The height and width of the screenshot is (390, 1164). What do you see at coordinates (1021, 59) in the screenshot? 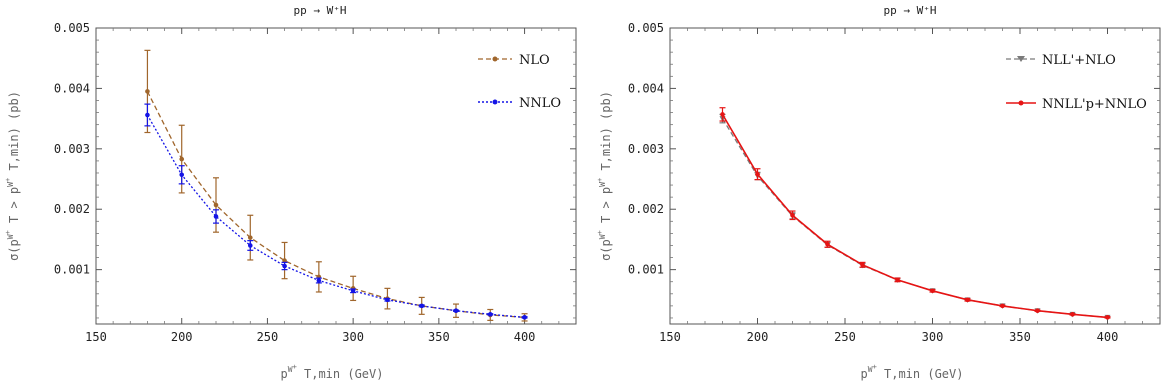
I see `legend-nll-marker` at bounding box center [1021, 59].